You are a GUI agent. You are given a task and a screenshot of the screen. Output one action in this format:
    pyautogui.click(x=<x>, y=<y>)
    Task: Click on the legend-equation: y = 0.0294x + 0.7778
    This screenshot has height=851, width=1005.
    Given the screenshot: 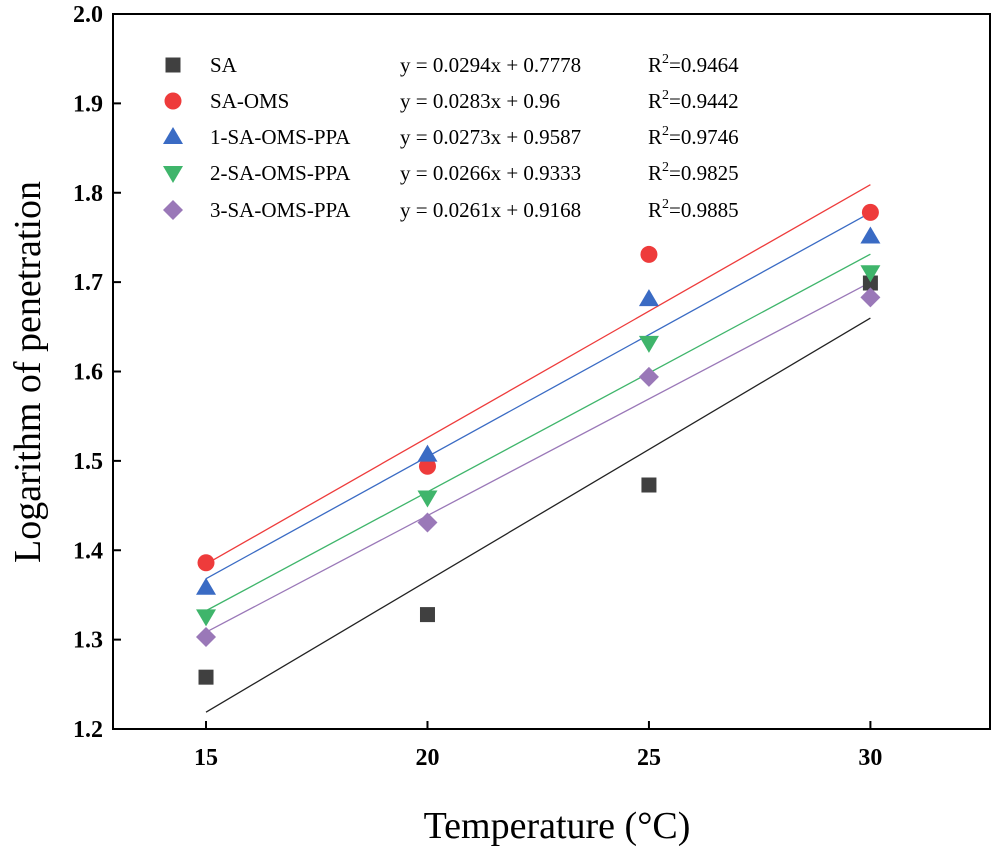 What is the action you would take?
    pyautogui.click(x=490, y=65)
    